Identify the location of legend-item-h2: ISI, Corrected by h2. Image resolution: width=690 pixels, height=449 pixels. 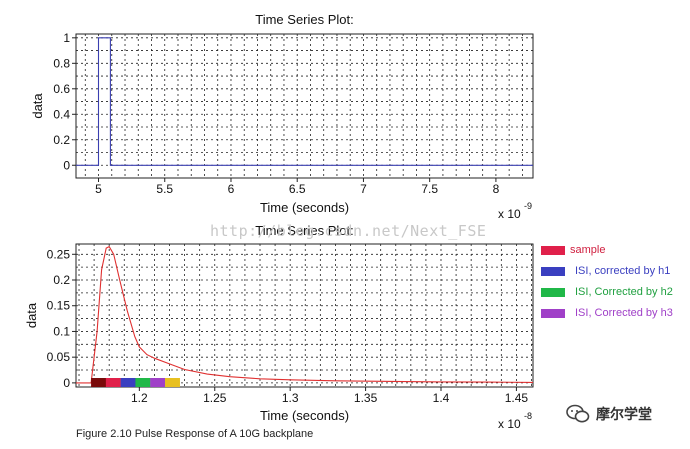
(615, 296).